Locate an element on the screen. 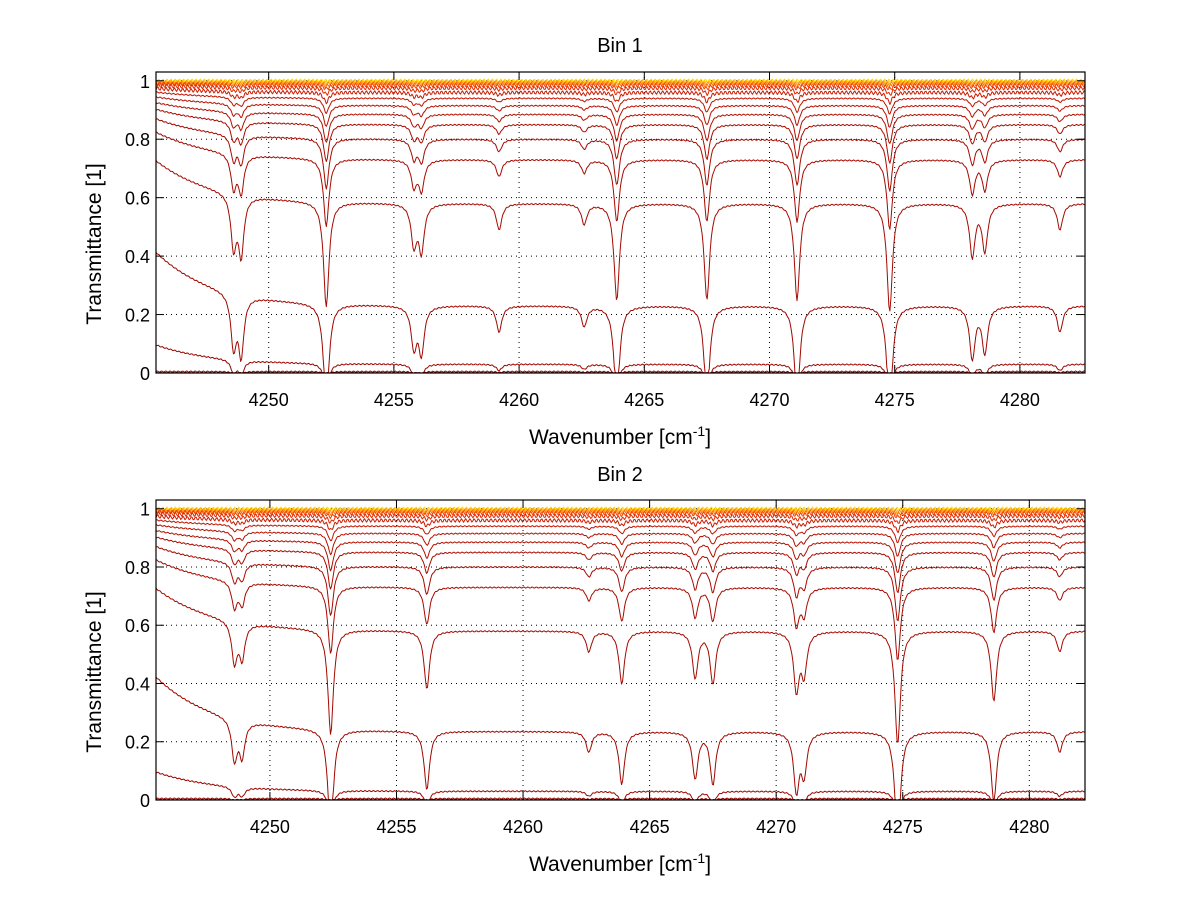 The height and width of the screenshot is (901, 1200). chart-title: Bin 1 is located at coordinates (620, 46).